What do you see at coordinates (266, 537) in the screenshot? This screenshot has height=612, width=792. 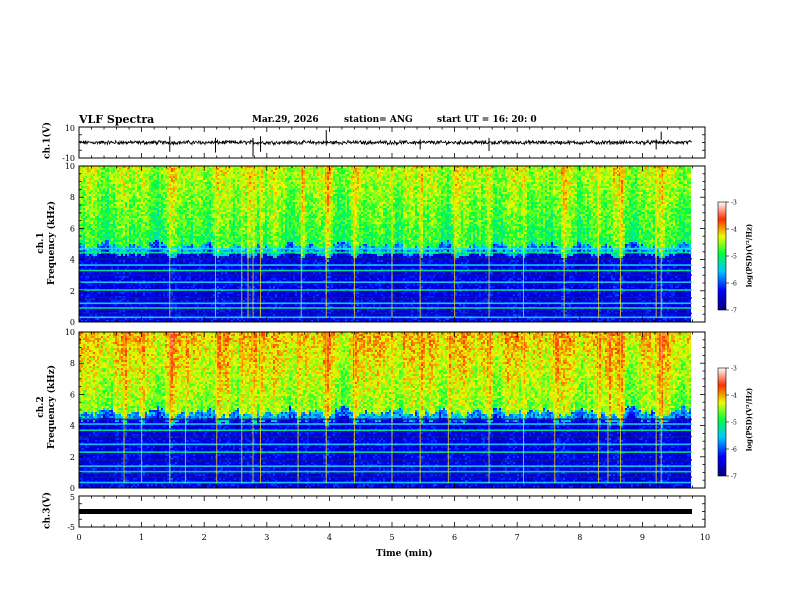 I see `x-tick-label: 3` at bounding box center [266, 537].